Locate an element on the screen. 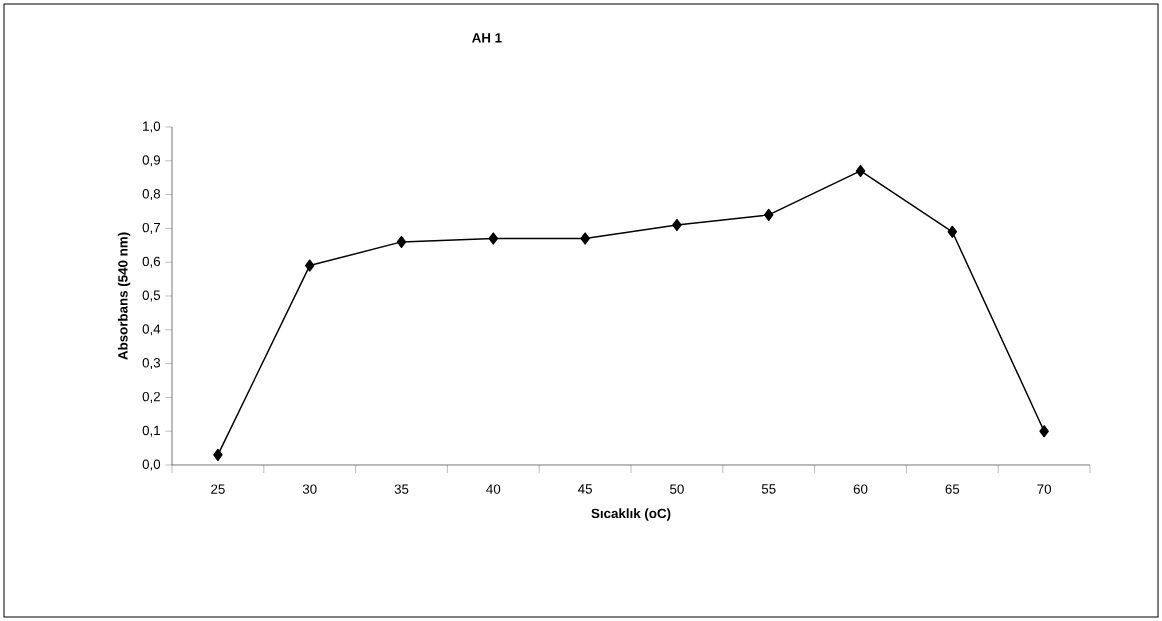 The image size is (1162, 621). x-tick-label: 55 is located at coordinates (768, 489).